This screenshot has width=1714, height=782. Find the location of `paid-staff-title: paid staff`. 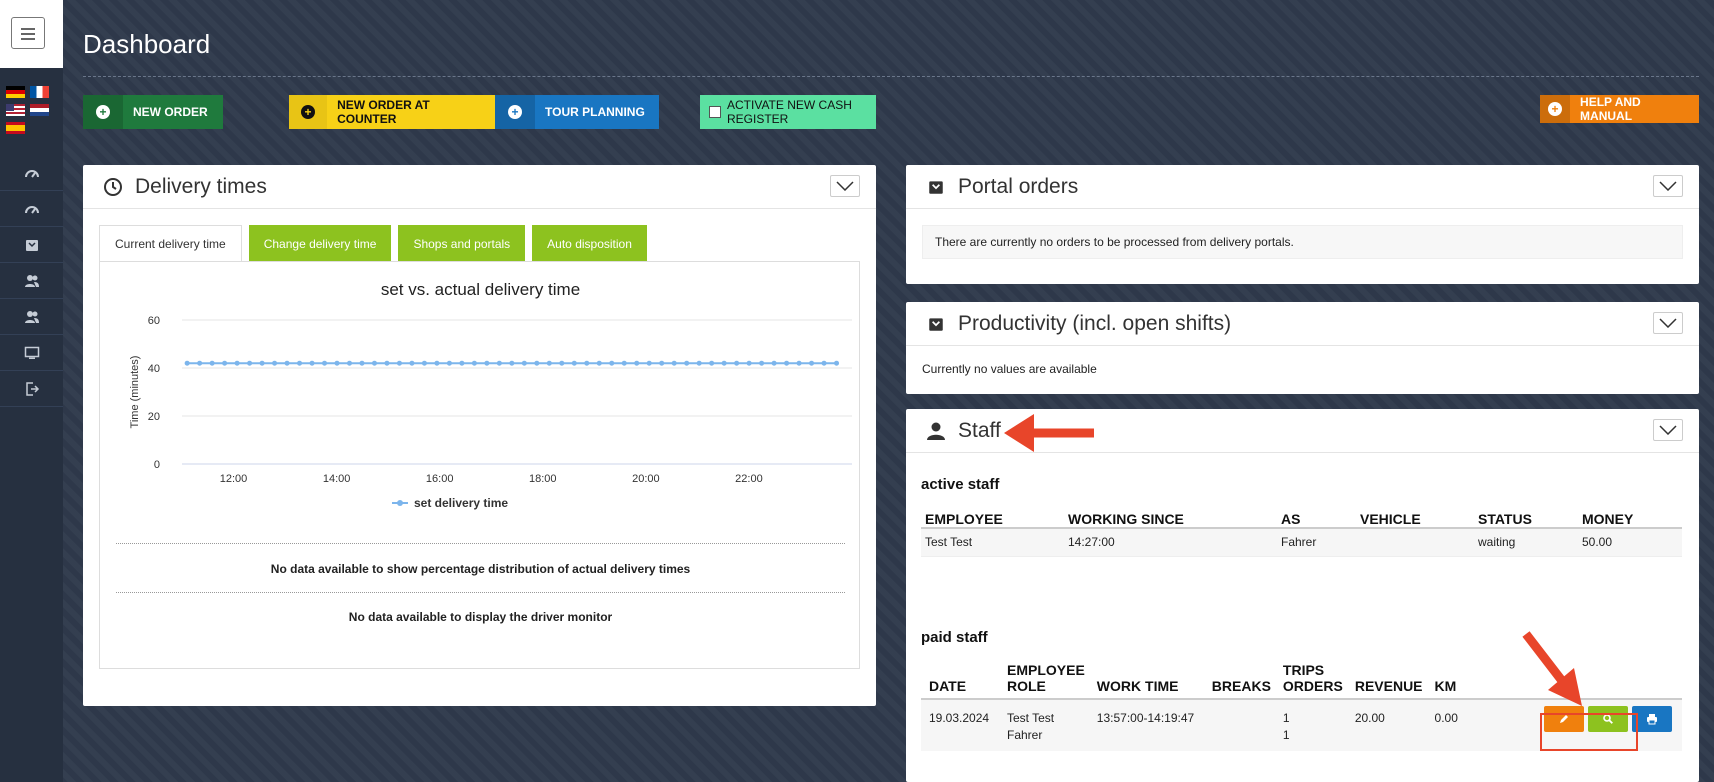

paid-staff-title: paid staff is located at coordinates (954, 637).